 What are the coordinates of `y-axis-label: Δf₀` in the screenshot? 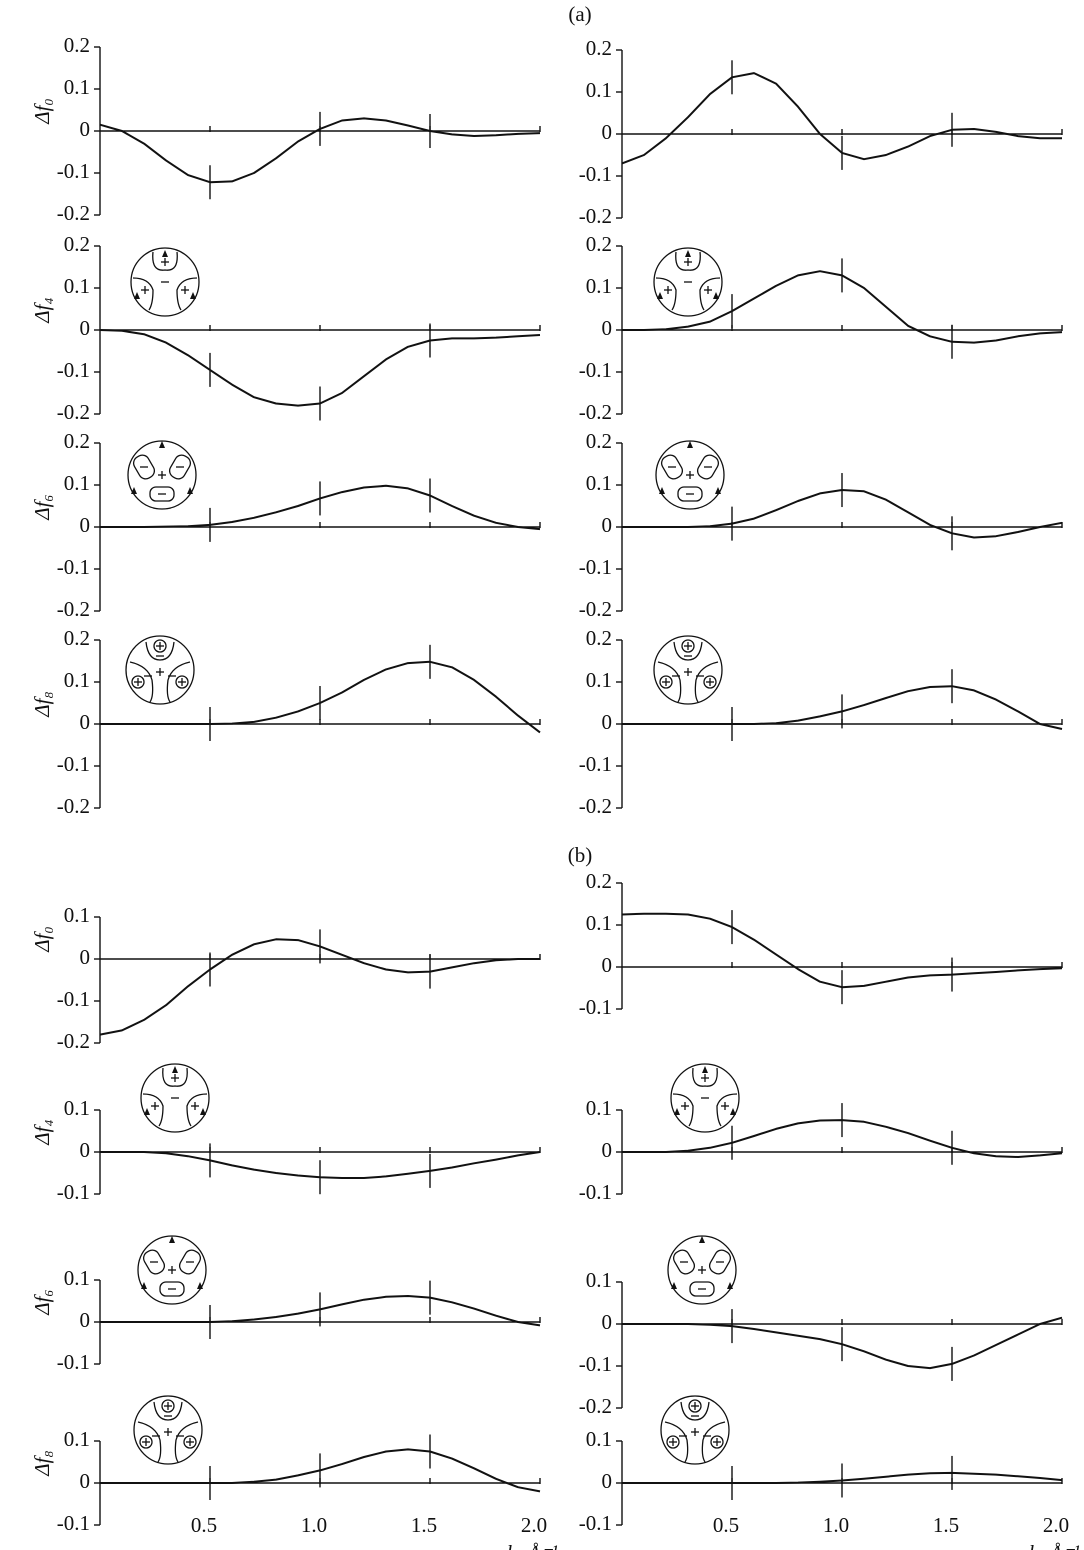 It's located at (42, 111).